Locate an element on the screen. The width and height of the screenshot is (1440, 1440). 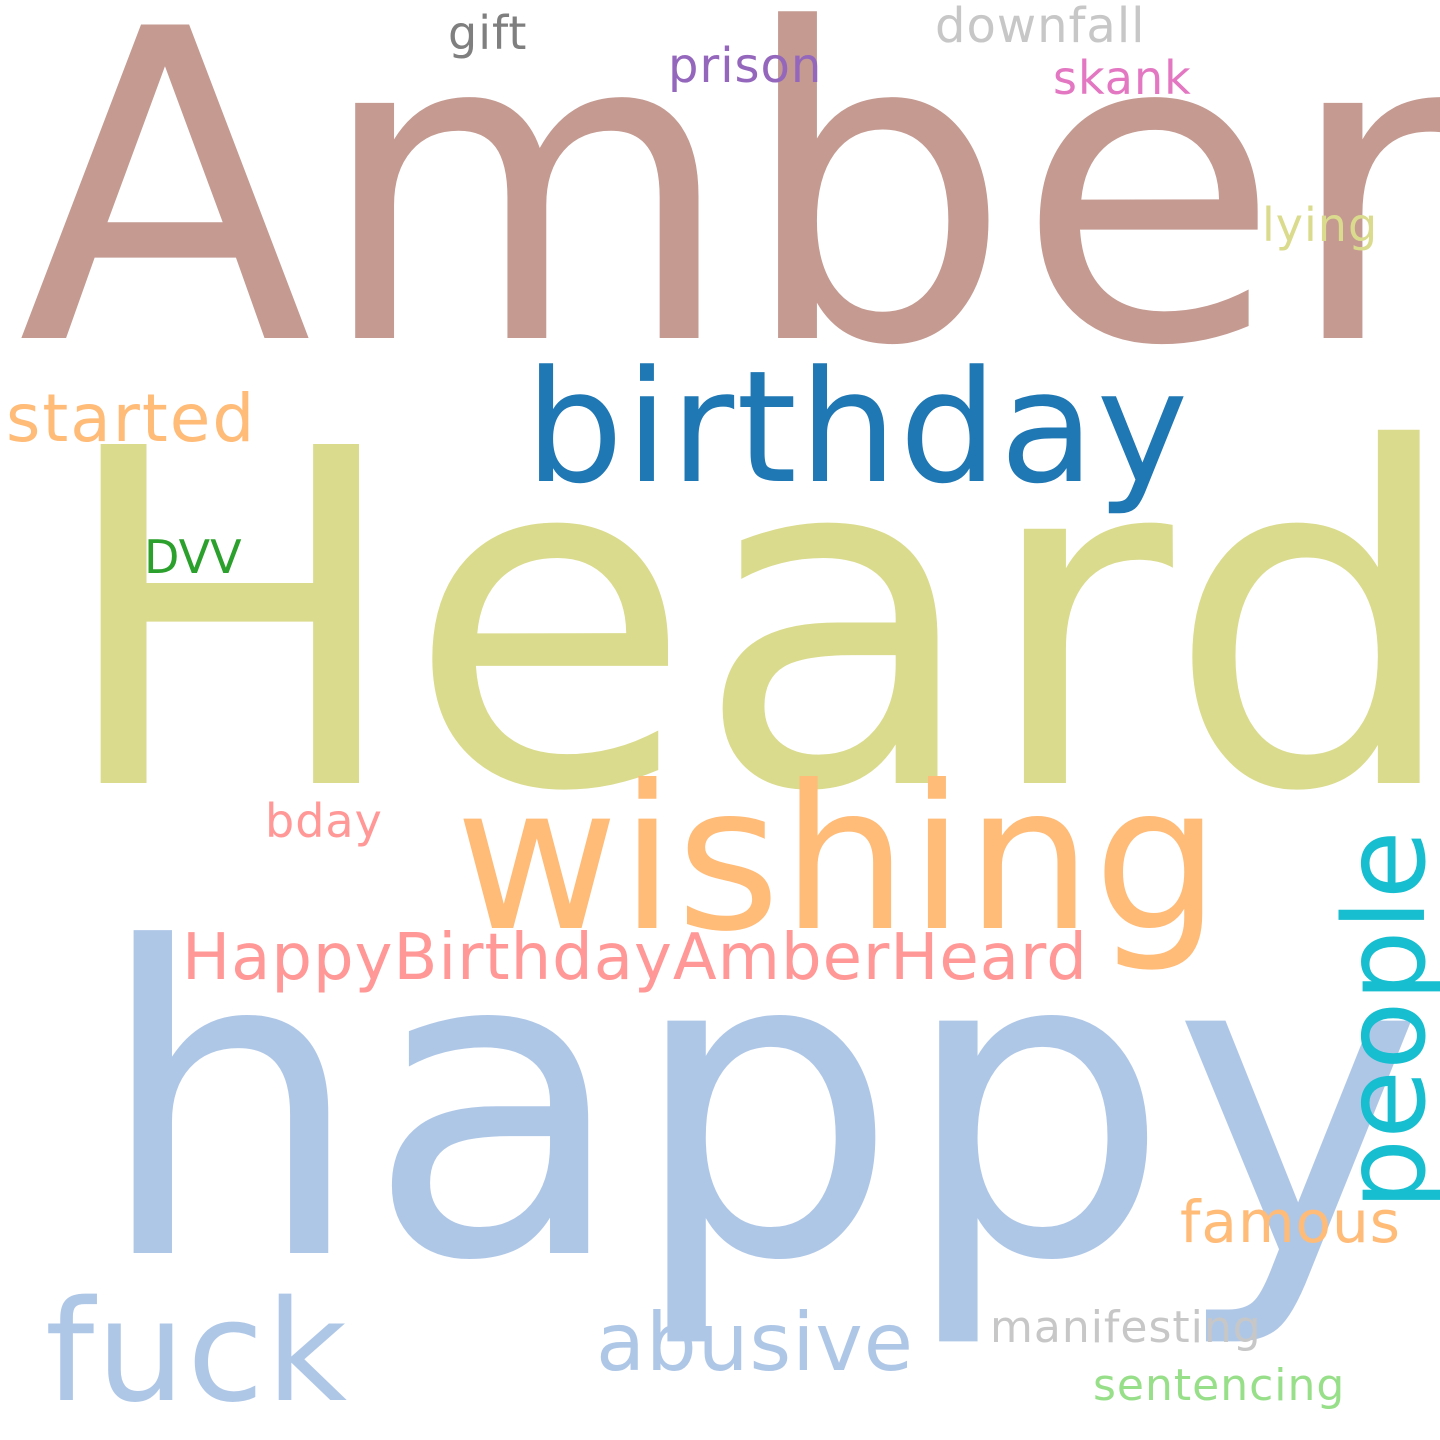
word-wishing: wishing is located at coordinates (838, 859).